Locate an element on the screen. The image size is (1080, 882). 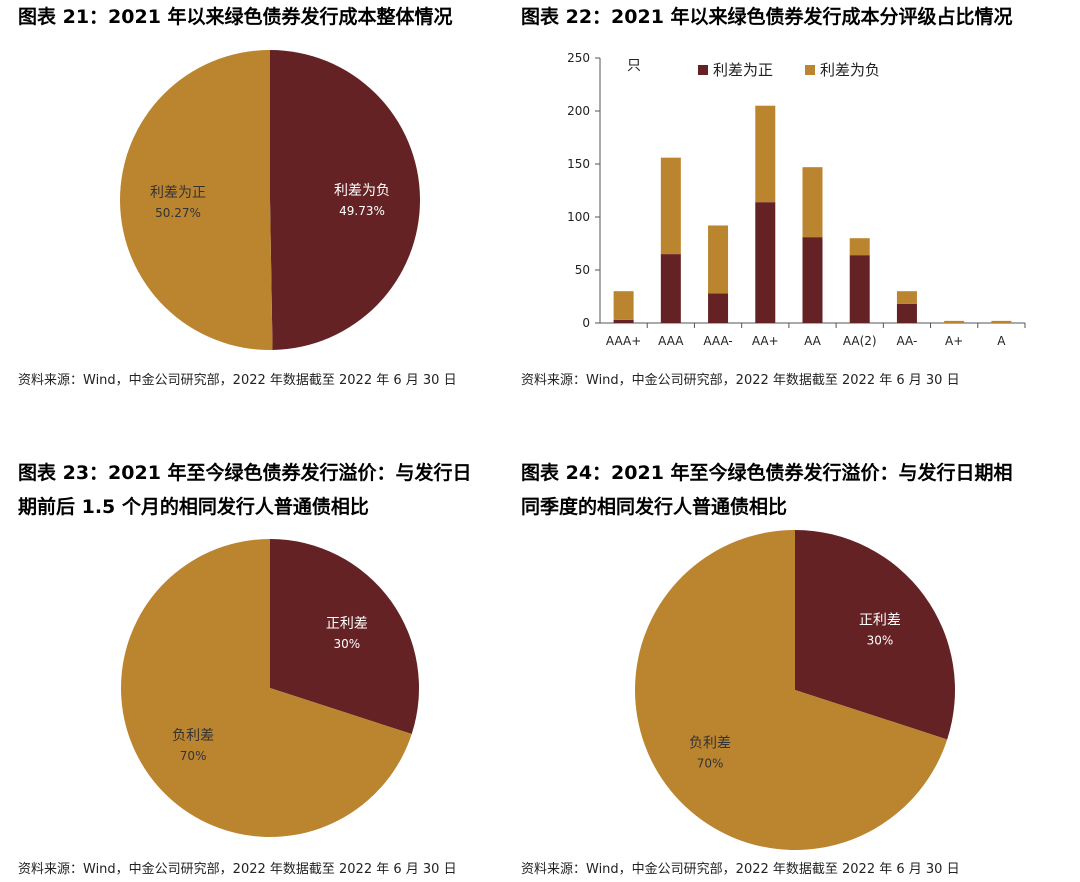
chart-title: 图表 22：2021 年以来绿色债券发行成本分评级占比情况 is located at coordinates (767, 17).